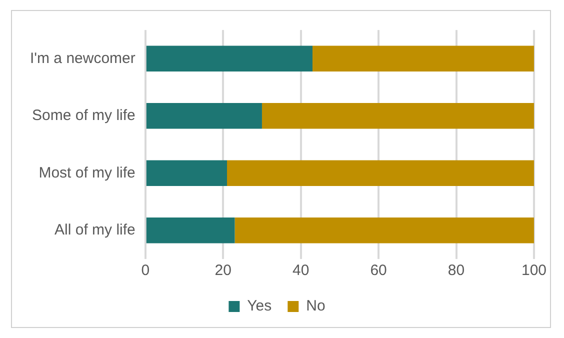  Describe the element at coordinates (87, 173) in the screenshot. I see `y-tick-label: Most of my life` at that location.